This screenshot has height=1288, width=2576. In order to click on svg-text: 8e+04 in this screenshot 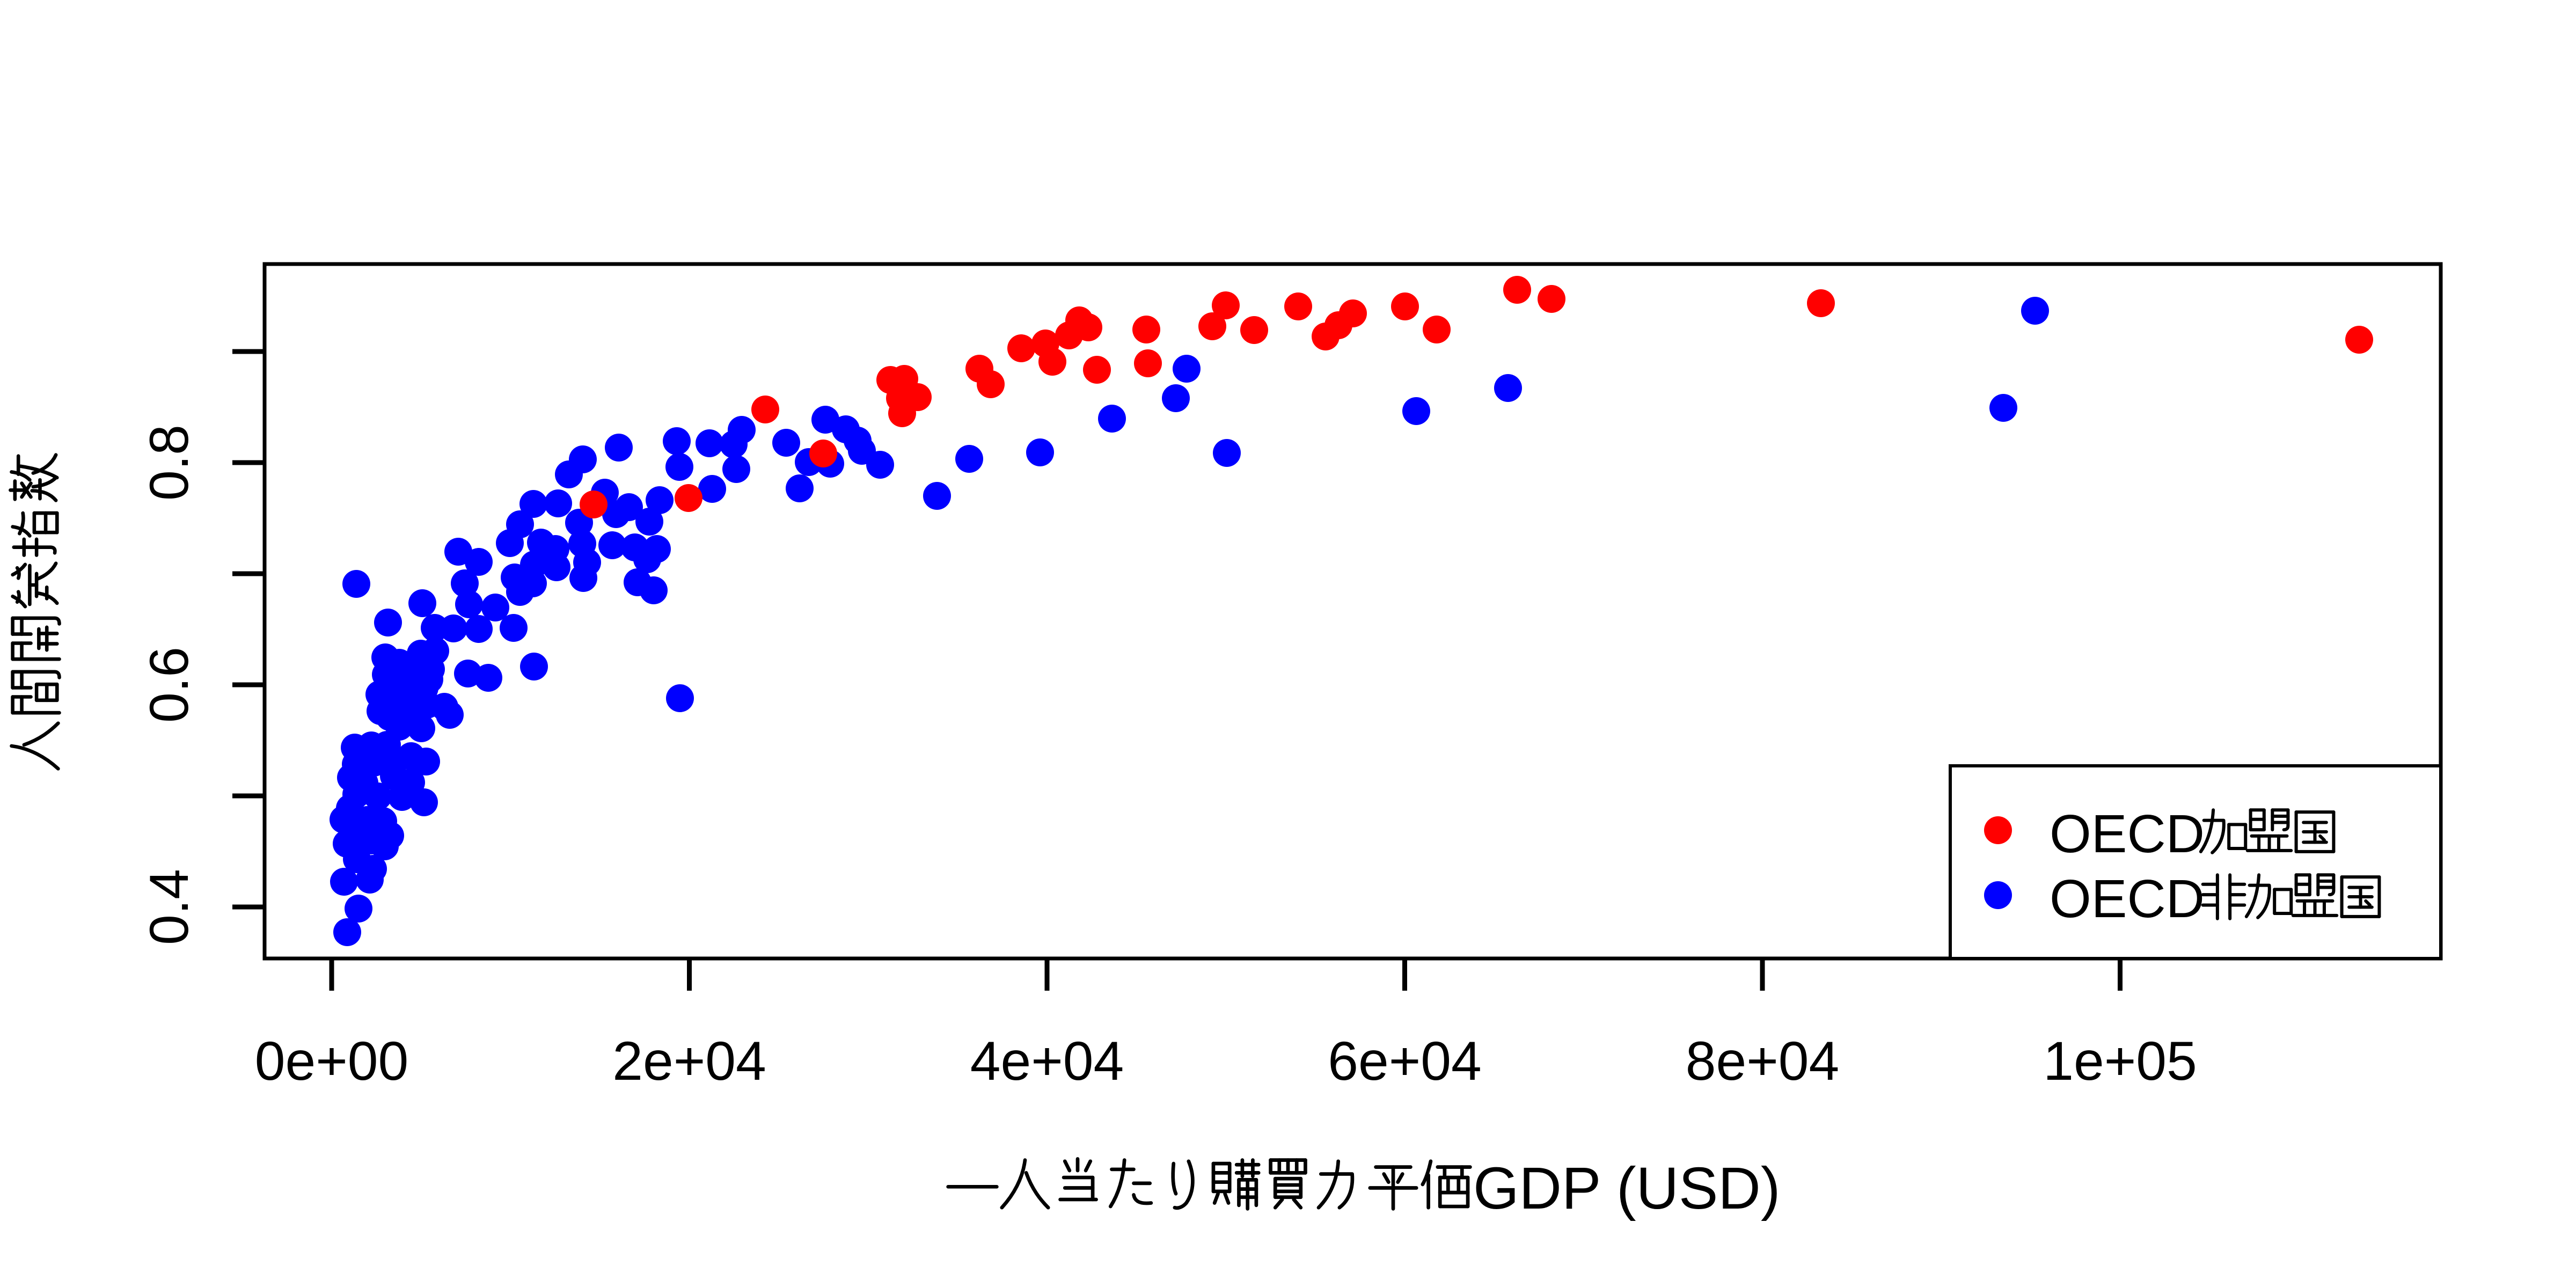, I will do `click(1762, 1061)`.